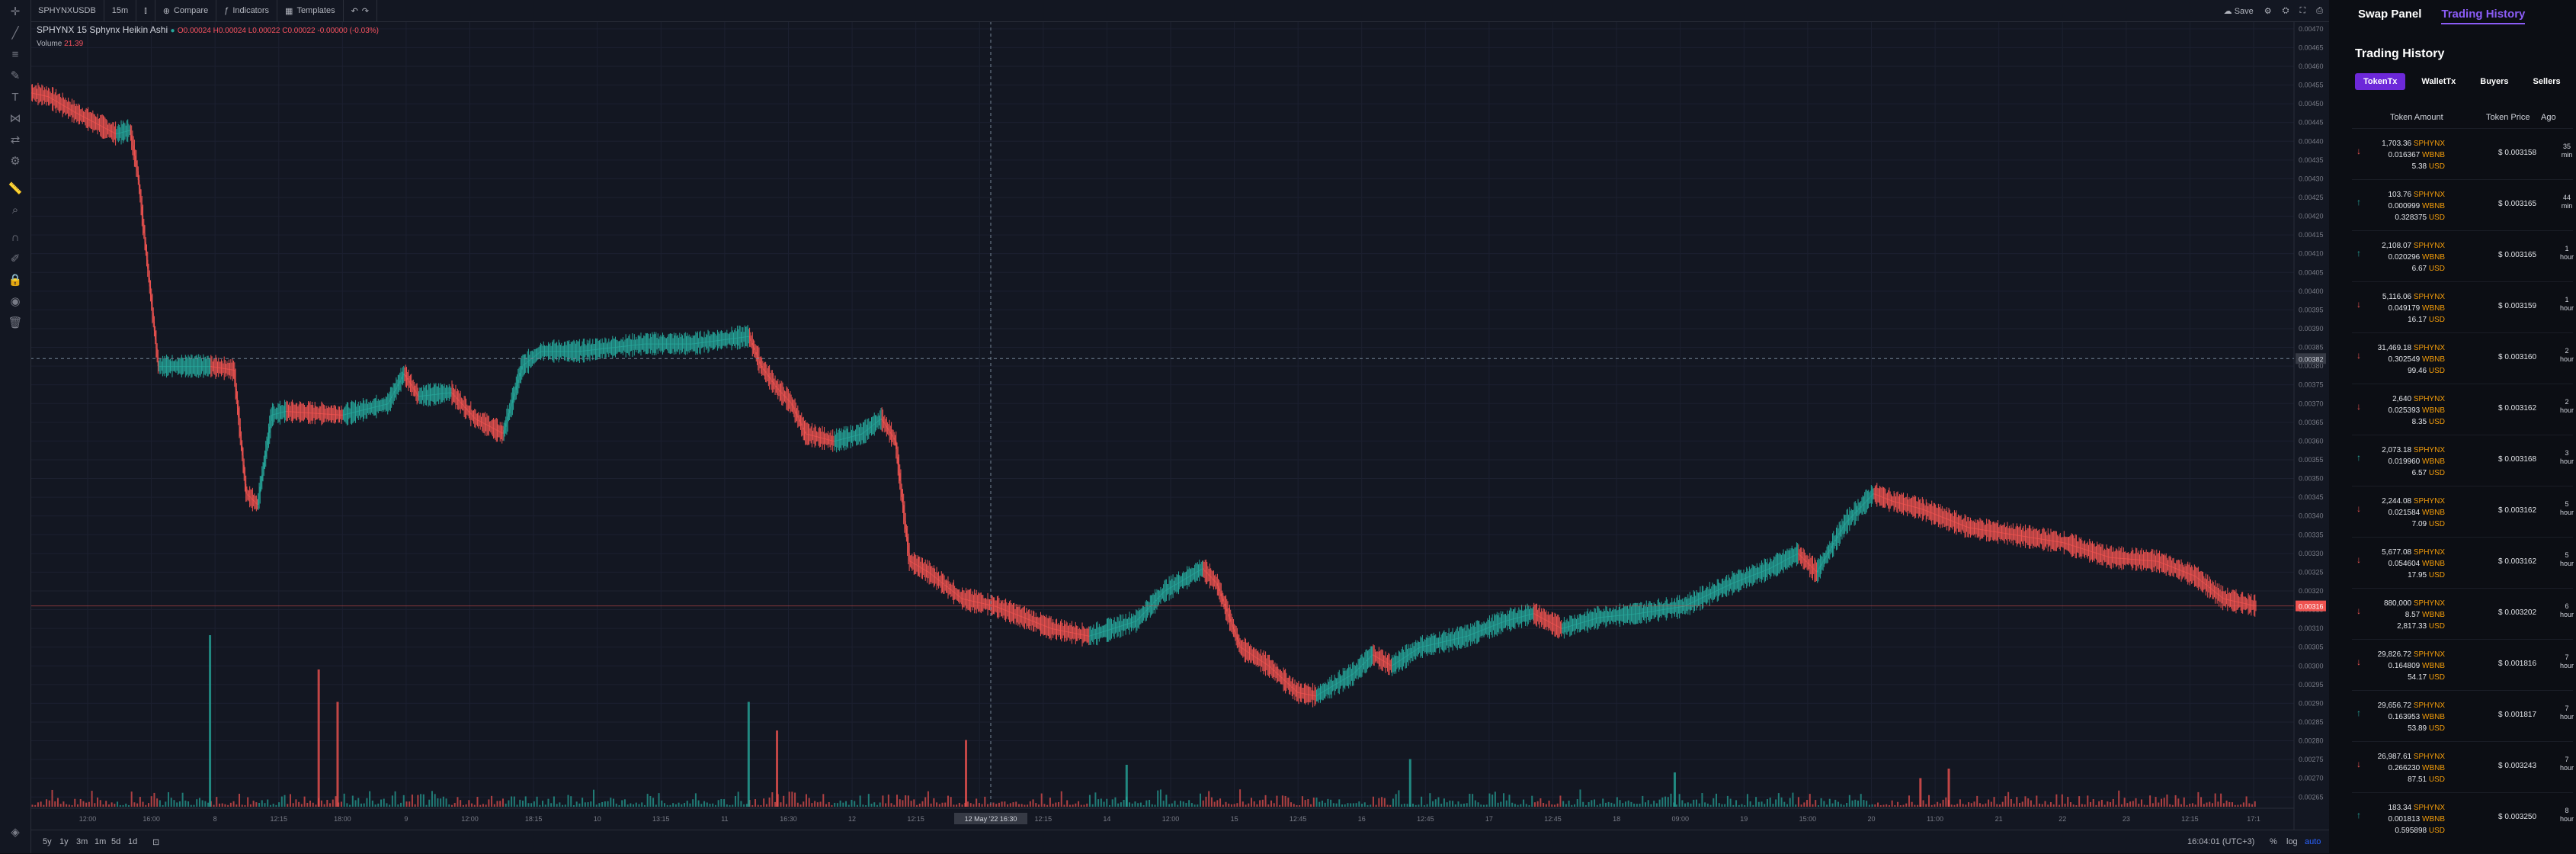 The image size is (2576, 854). Describe the element at coordinates (2311, 516) in the screenshot. I see `price-tick-label: 0.00340` at that location.